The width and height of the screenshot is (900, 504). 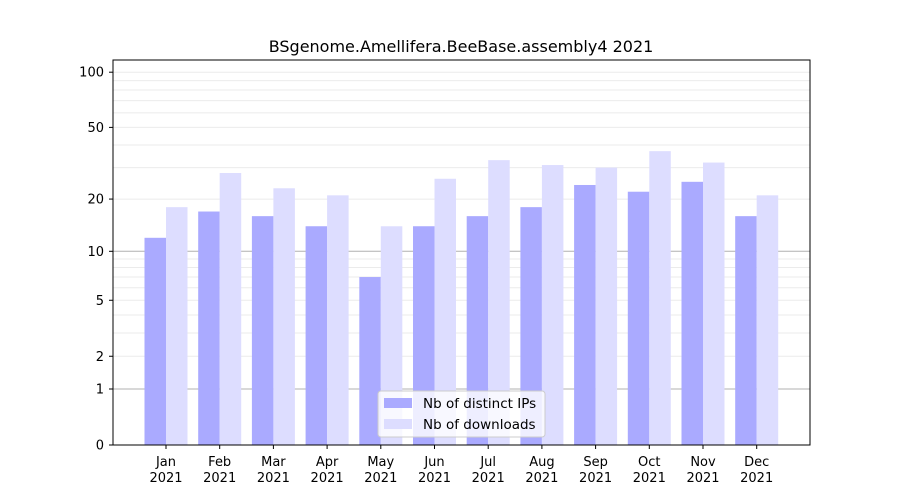 What do you see at coordinates (284, 317) in the screenshot?
I see `bar-downloads-mar` at bounding box center [284, 317].